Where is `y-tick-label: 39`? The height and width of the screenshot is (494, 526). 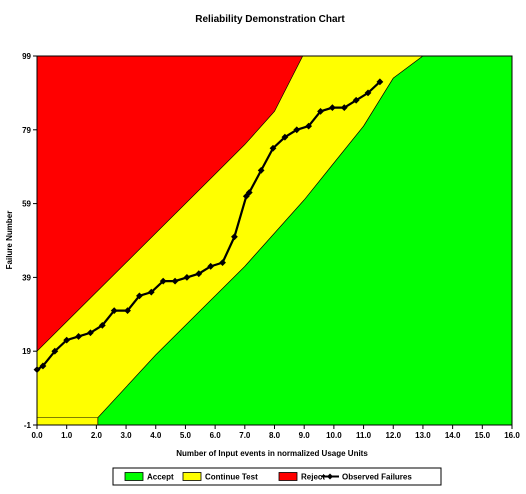 y-tick-label: 39 is located at coordinates (26, 277).